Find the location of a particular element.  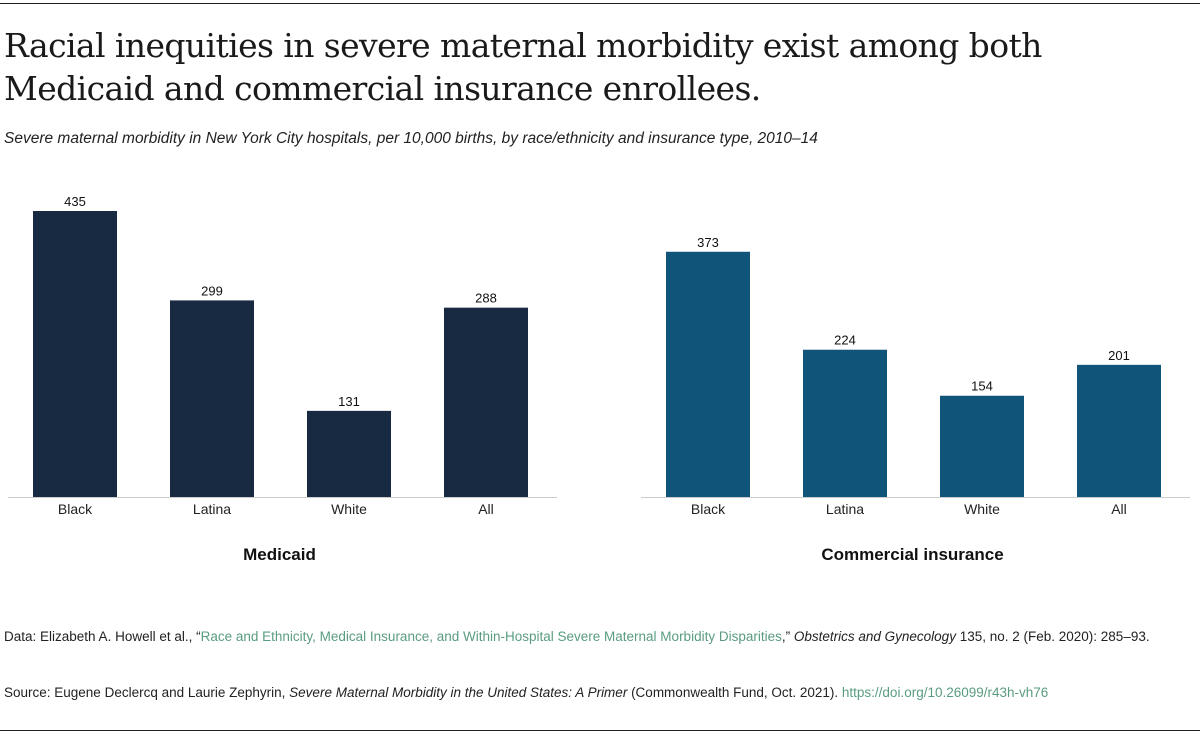

data-label: 224 is located at coordinates (845, 340).